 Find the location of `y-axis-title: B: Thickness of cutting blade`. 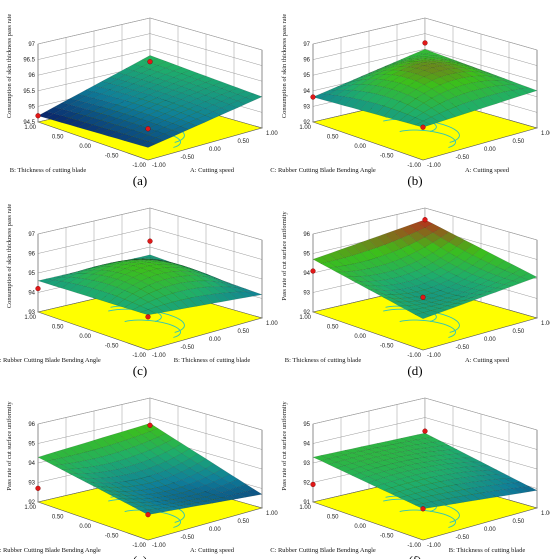

y-axis-title: B: Thickness of cutting blade is located at coordinates (323, 360).